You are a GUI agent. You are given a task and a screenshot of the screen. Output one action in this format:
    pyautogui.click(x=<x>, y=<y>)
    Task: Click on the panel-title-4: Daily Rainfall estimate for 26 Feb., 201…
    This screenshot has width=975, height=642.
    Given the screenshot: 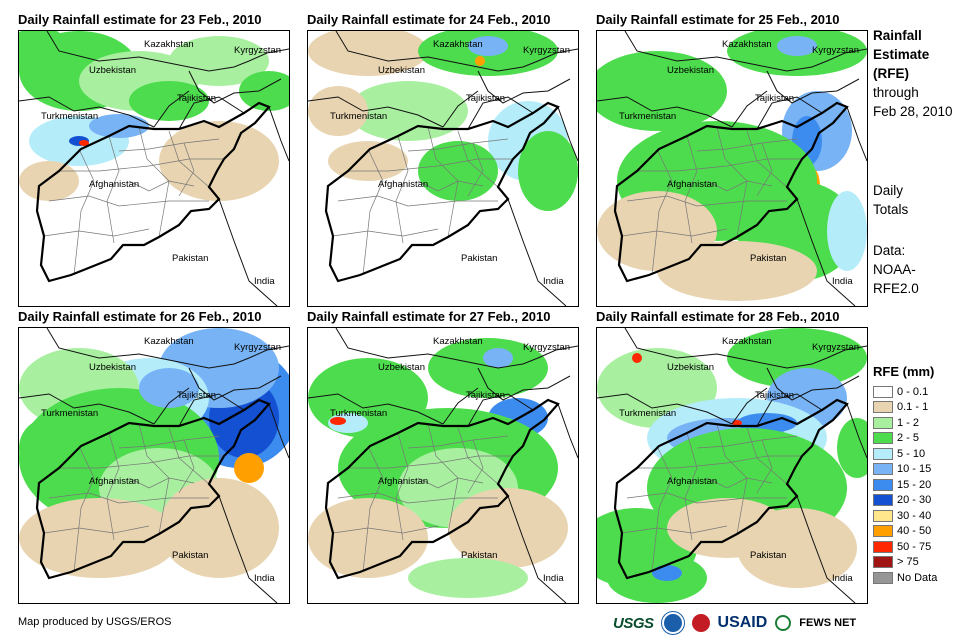 What is the action you would take?
    pyautogui.click(x=140, y=316)
    